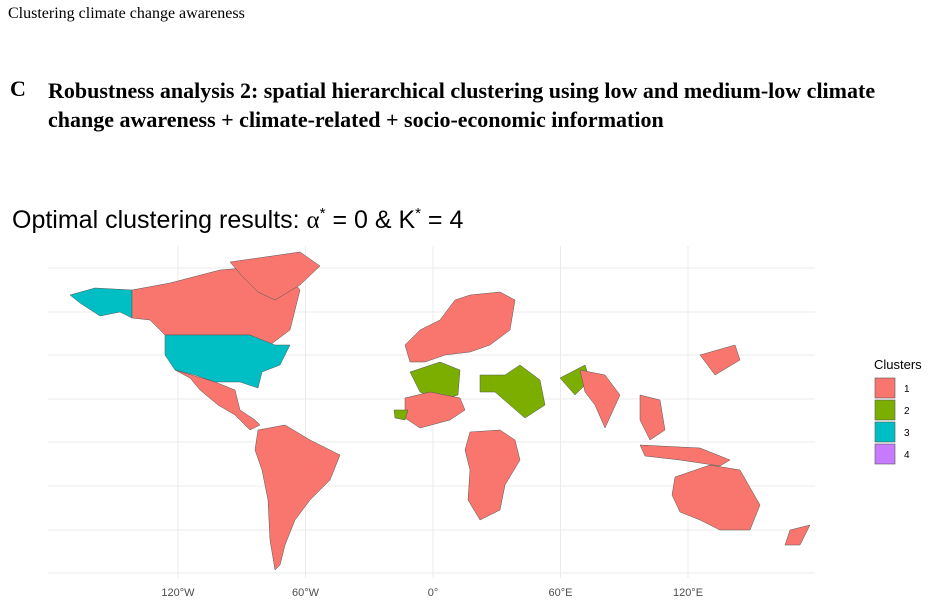 The image size is (948, 604). What do you see at coordinates (313, 220) in the screenshot?
I see `title-part: α` at bounding box center [313, 220].